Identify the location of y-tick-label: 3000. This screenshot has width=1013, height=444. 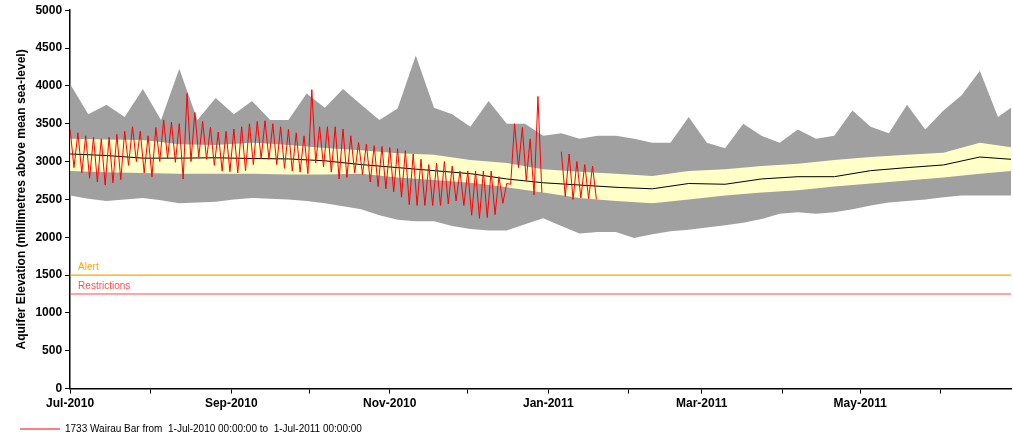
(49, 160).